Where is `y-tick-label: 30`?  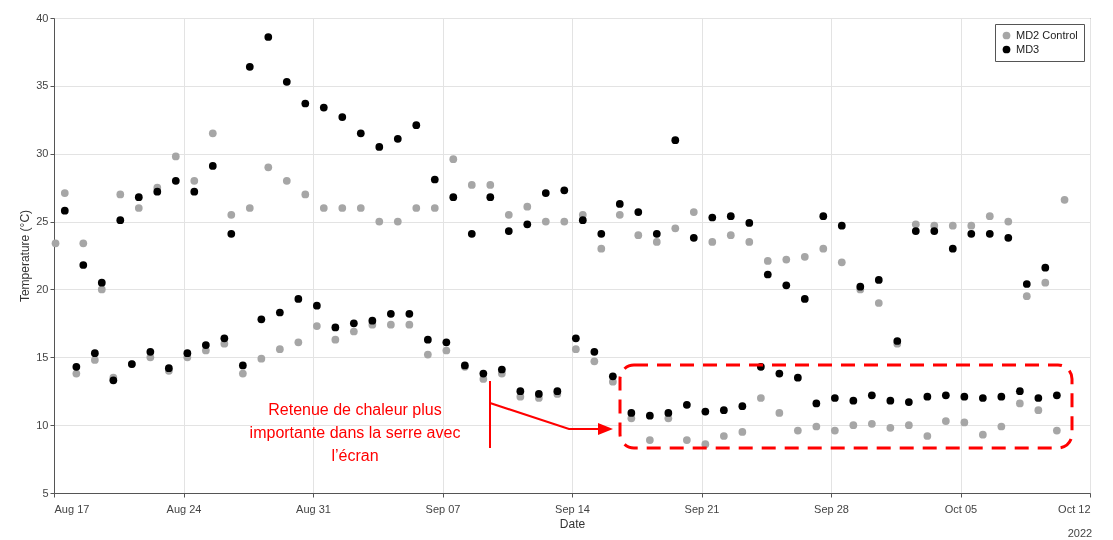 y-tick-label: 30 is located at coordinates (42, 153).